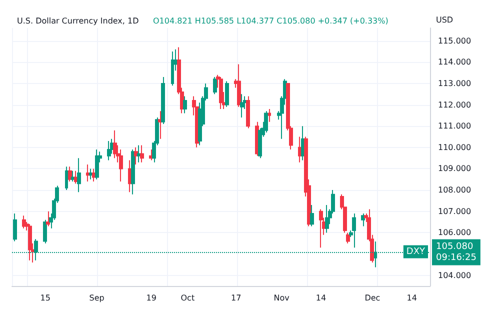 This screenshot has height=320, width=500. Describe the element at coordinates (455, 126) in the screenshot. I see `y-tick-label: 111.000` at that location.